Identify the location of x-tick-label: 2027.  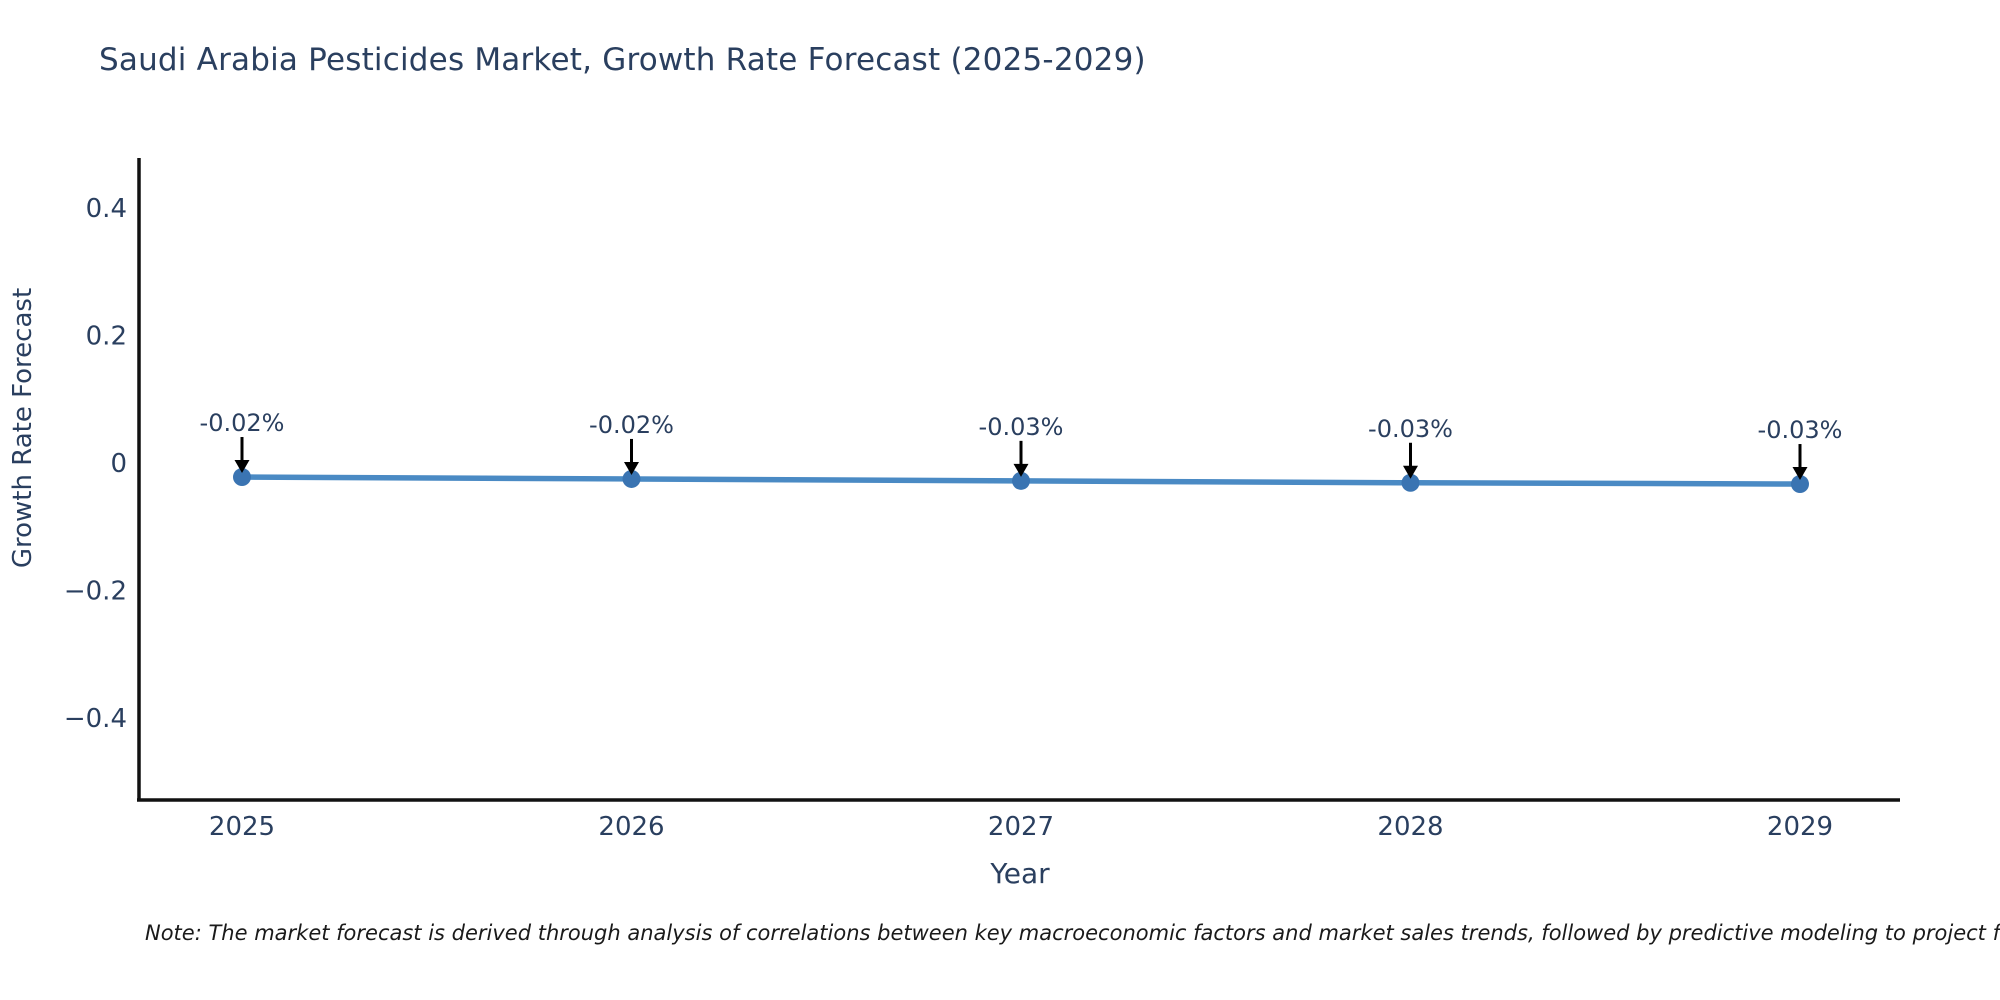
(1021, 827).